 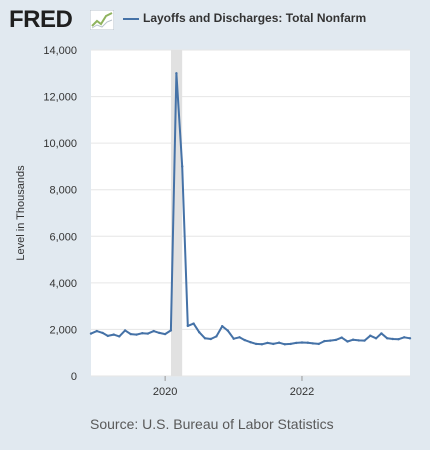 I want to click on y-tick-label: 12,000, so click(x=60, y=98).